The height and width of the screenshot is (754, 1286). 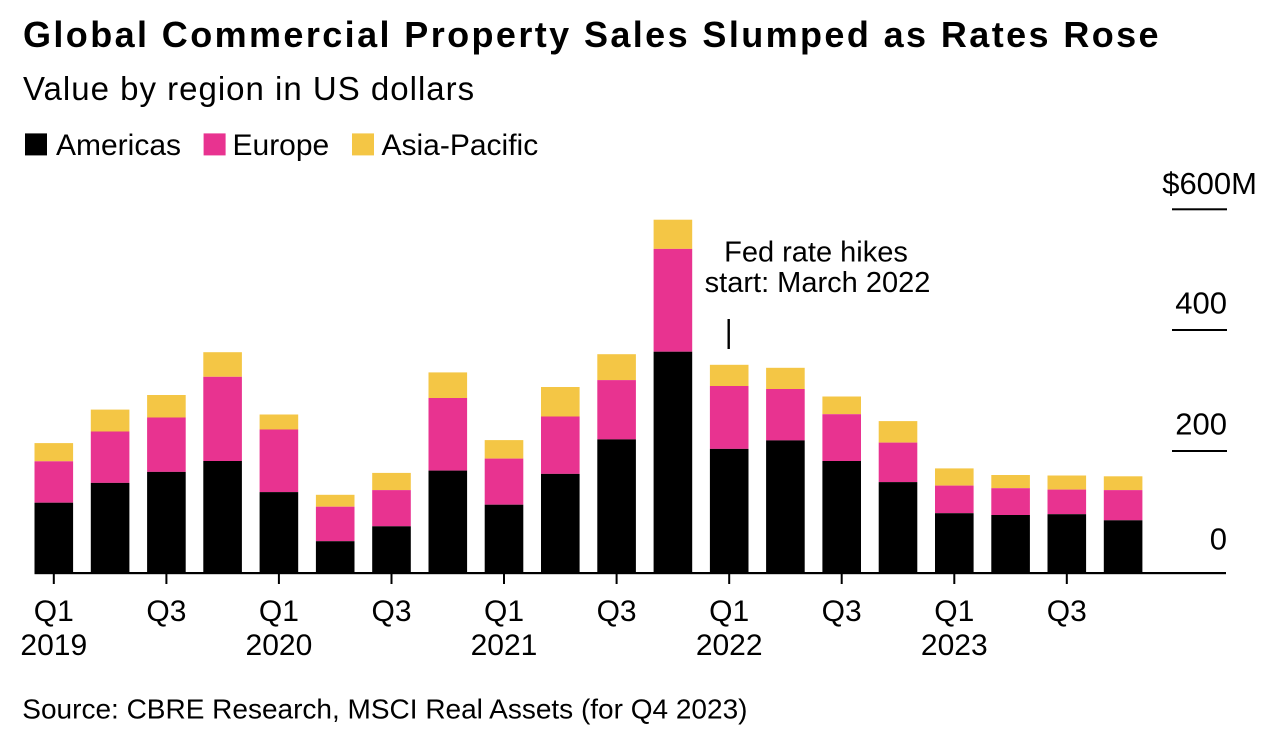 I want to click on svg-text: Value by region in US dollars, so click(x=249, y=88).